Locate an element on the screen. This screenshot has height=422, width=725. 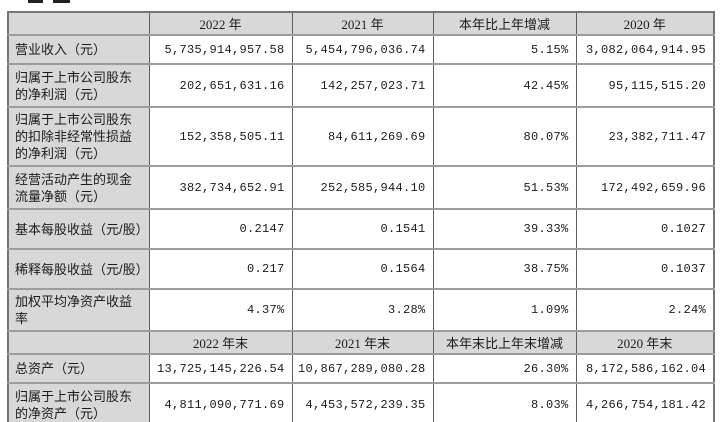
header-cell-yoy-change: 本年比上年增减 is located at coordinates (504, 24).